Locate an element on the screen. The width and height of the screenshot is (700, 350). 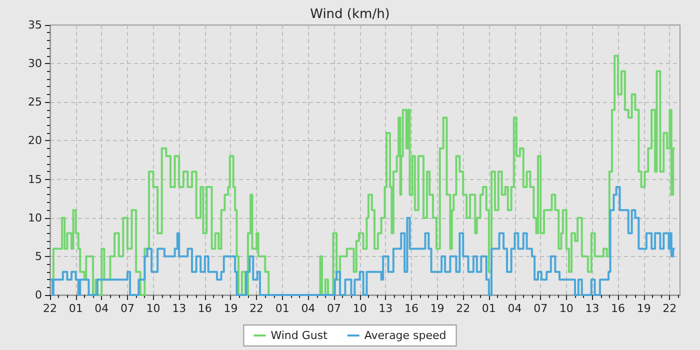
y-tick-label: 25 is located at coordinates (35, 102).